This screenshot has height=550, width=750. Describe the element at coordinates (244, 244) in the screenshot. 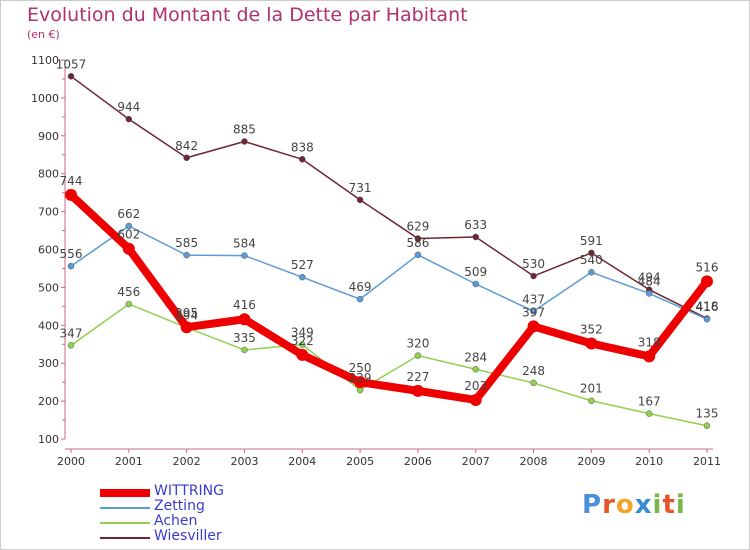

I see `data-label: 584` at that location.